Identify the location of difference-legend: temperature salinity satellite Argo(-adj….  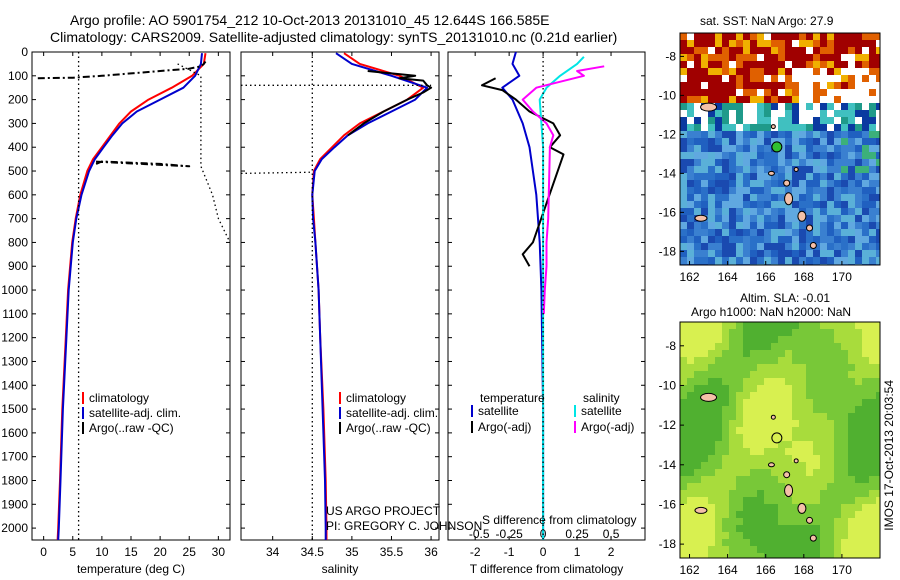
(552, 412).